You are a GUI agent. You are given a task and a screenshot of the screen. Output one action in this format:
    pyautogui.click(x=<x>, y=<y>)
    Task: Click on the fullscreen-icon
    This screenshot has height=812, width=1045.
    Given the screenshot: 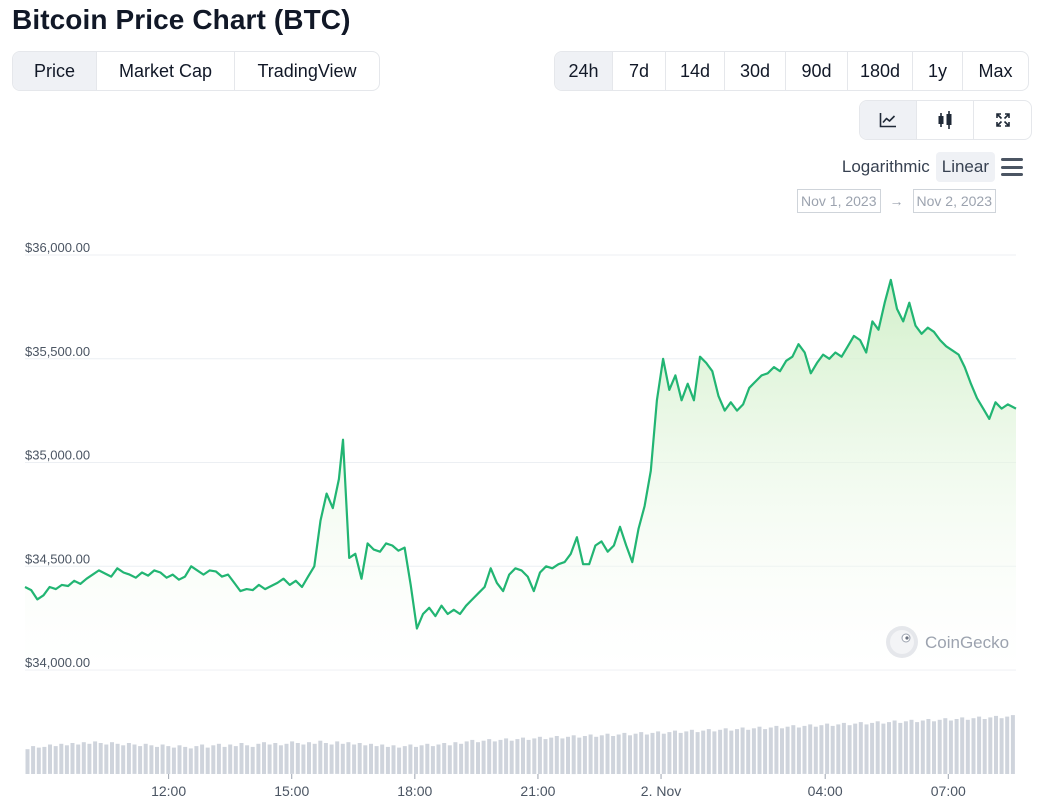 What is the action you would take?
    pyautogui.click(x=1002, y=120)
    